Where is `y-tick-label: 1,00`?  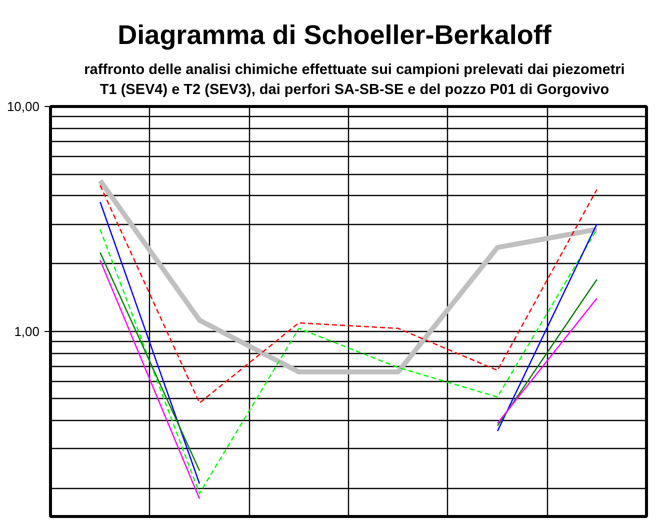 y-tick-label: 1,00 is located at coordinates (27, 331).